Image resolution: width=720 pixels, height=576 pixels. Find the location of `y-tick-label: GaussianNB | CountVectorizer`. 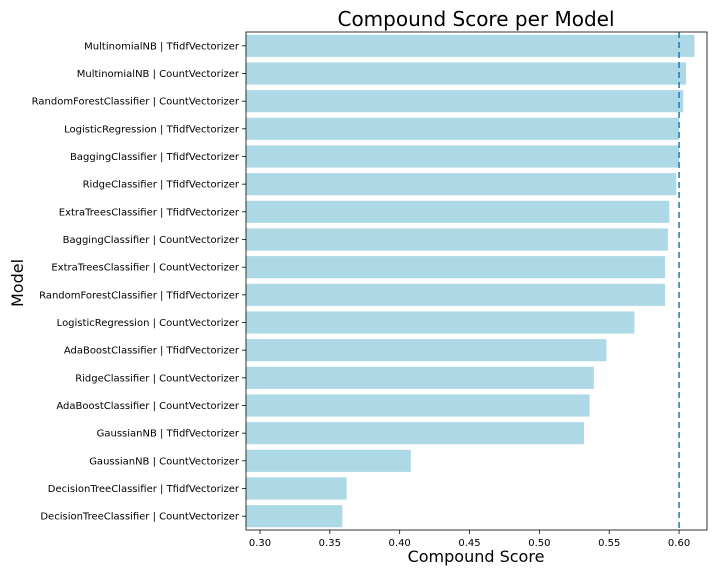

y-tick-label: GaussianNB | CountVectorizer is located at coordinates (164, 461).